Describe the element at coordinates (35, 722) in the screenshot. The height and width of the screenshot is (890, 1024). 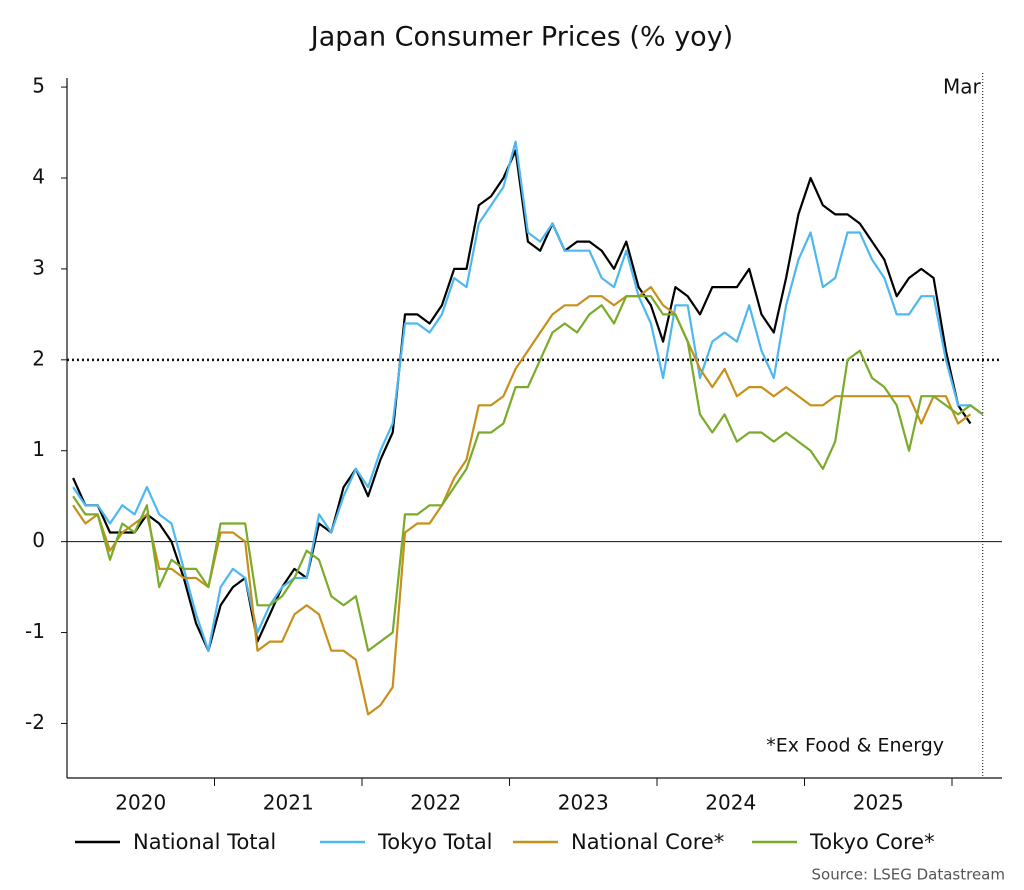
I see `y-tick-label: -2` at that location.